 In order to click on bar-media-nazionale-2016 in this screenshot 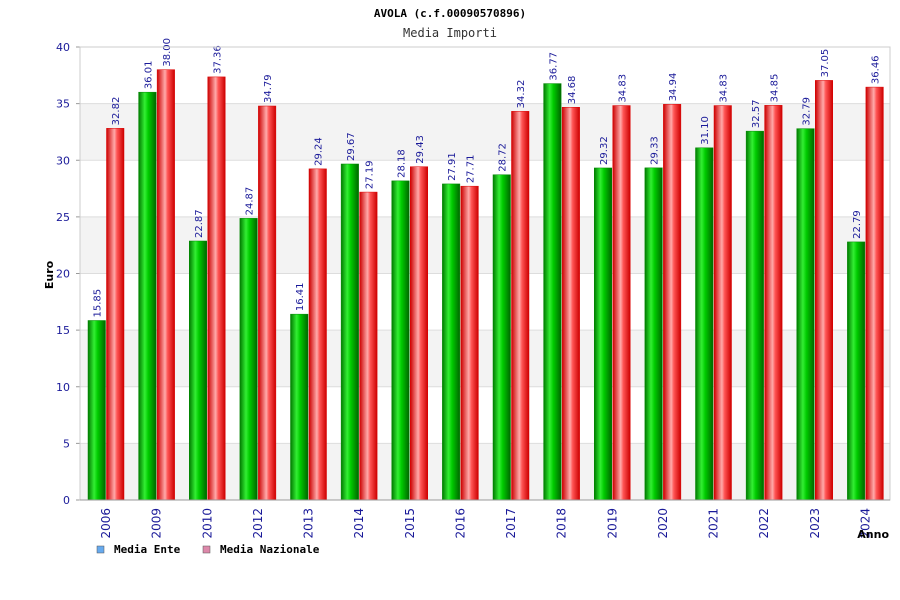, I will do `click(469, 343)`.